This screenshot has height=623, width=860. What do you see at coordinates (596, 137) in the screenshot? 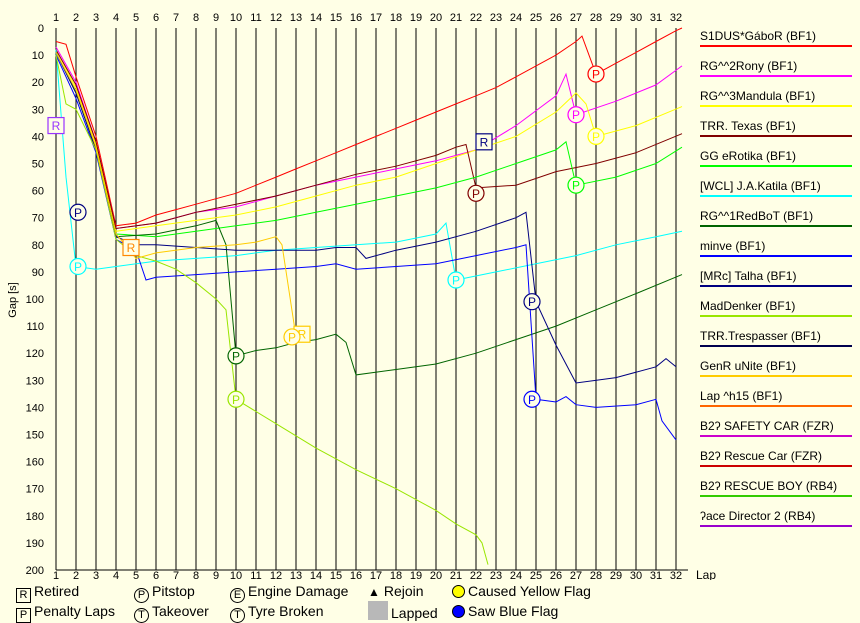
I see `marker-label-16: P` at bounding box center [596, 137].